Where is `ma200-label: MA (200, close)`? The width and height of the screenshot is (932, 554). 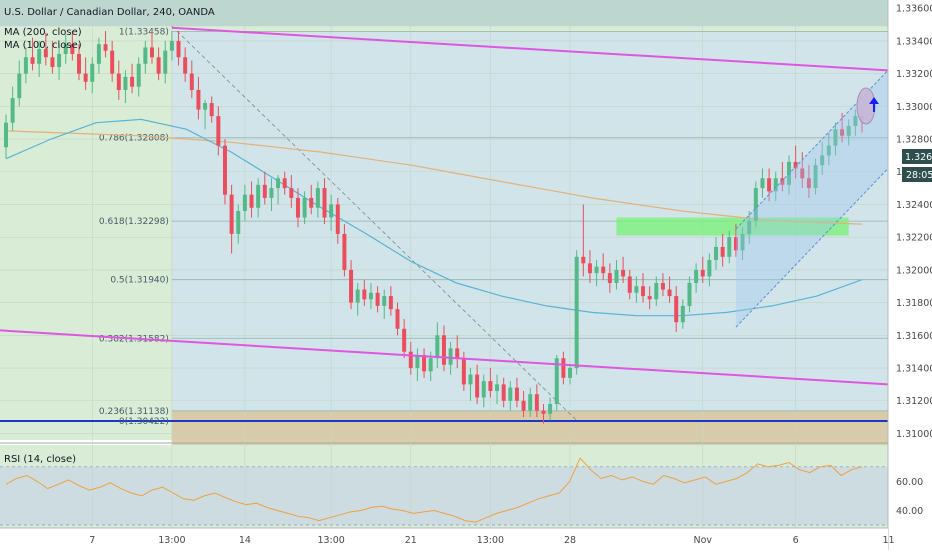 ma200-label: MA (200, close) is located at coordinates (43, 32).